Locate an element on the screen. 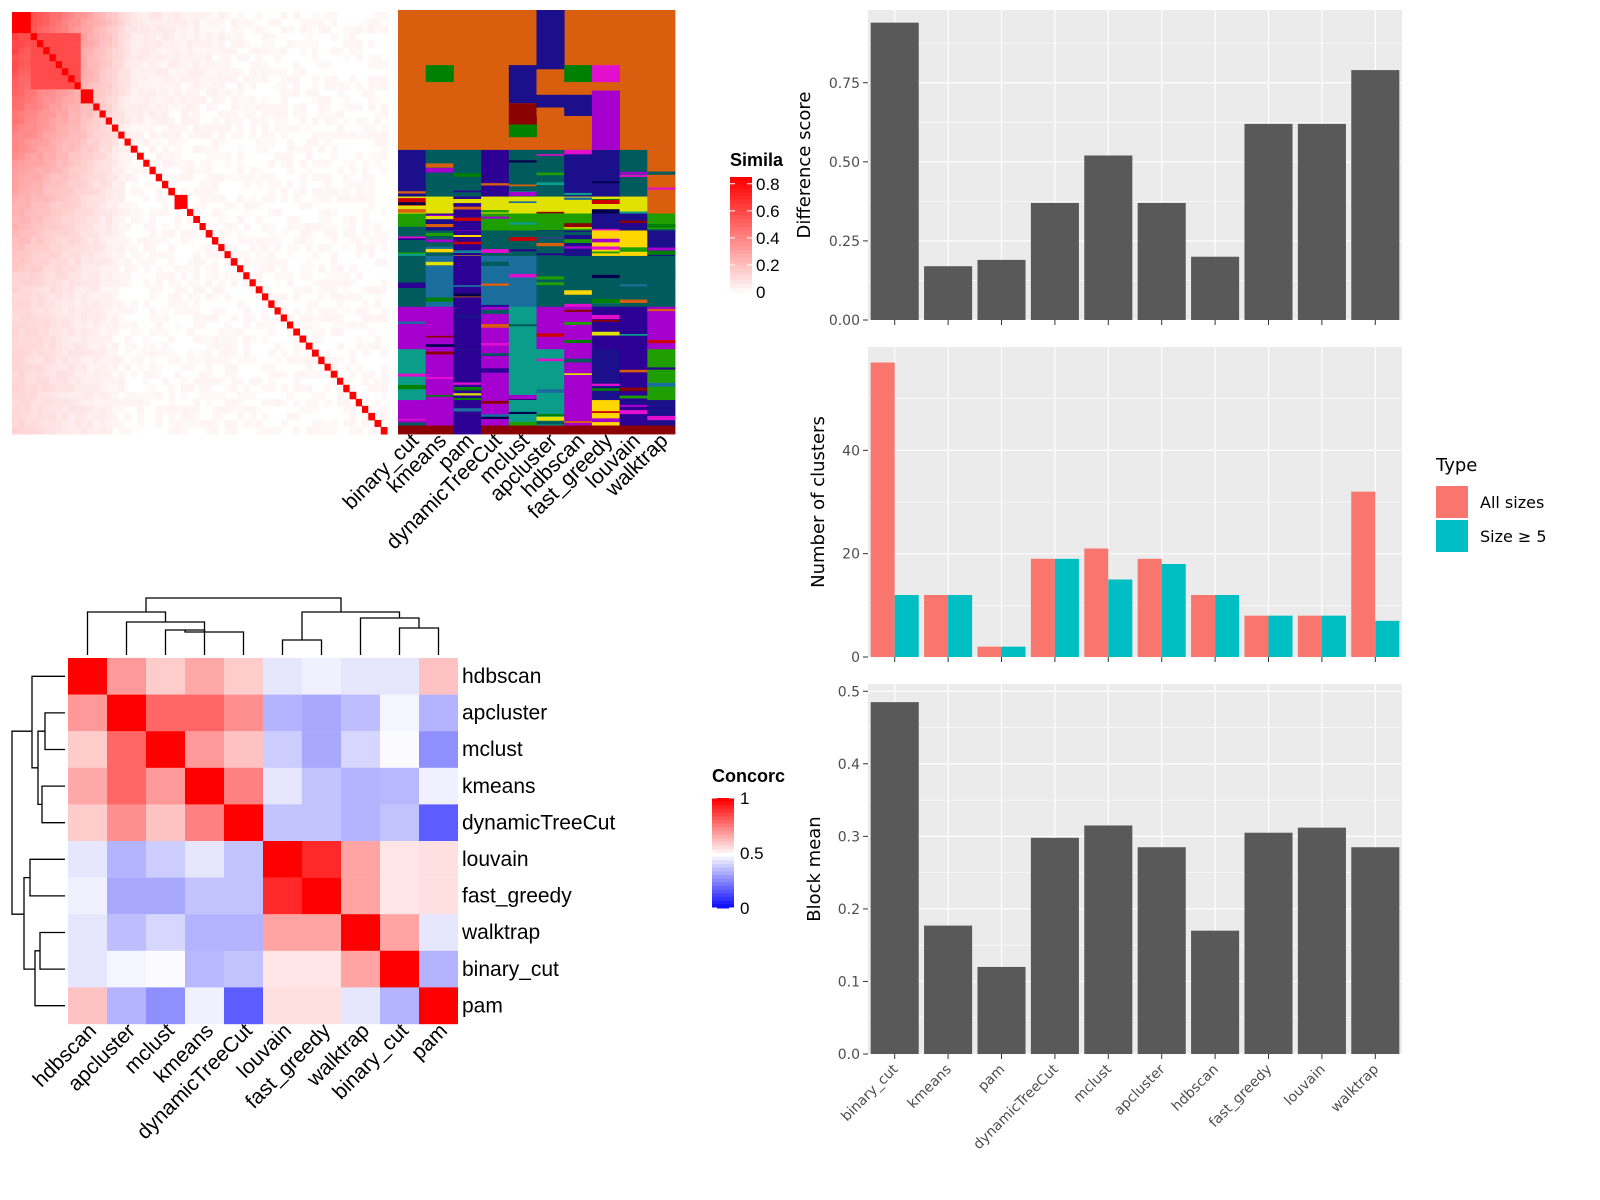  row-label: apcluster is located at coordinates (504, 713).